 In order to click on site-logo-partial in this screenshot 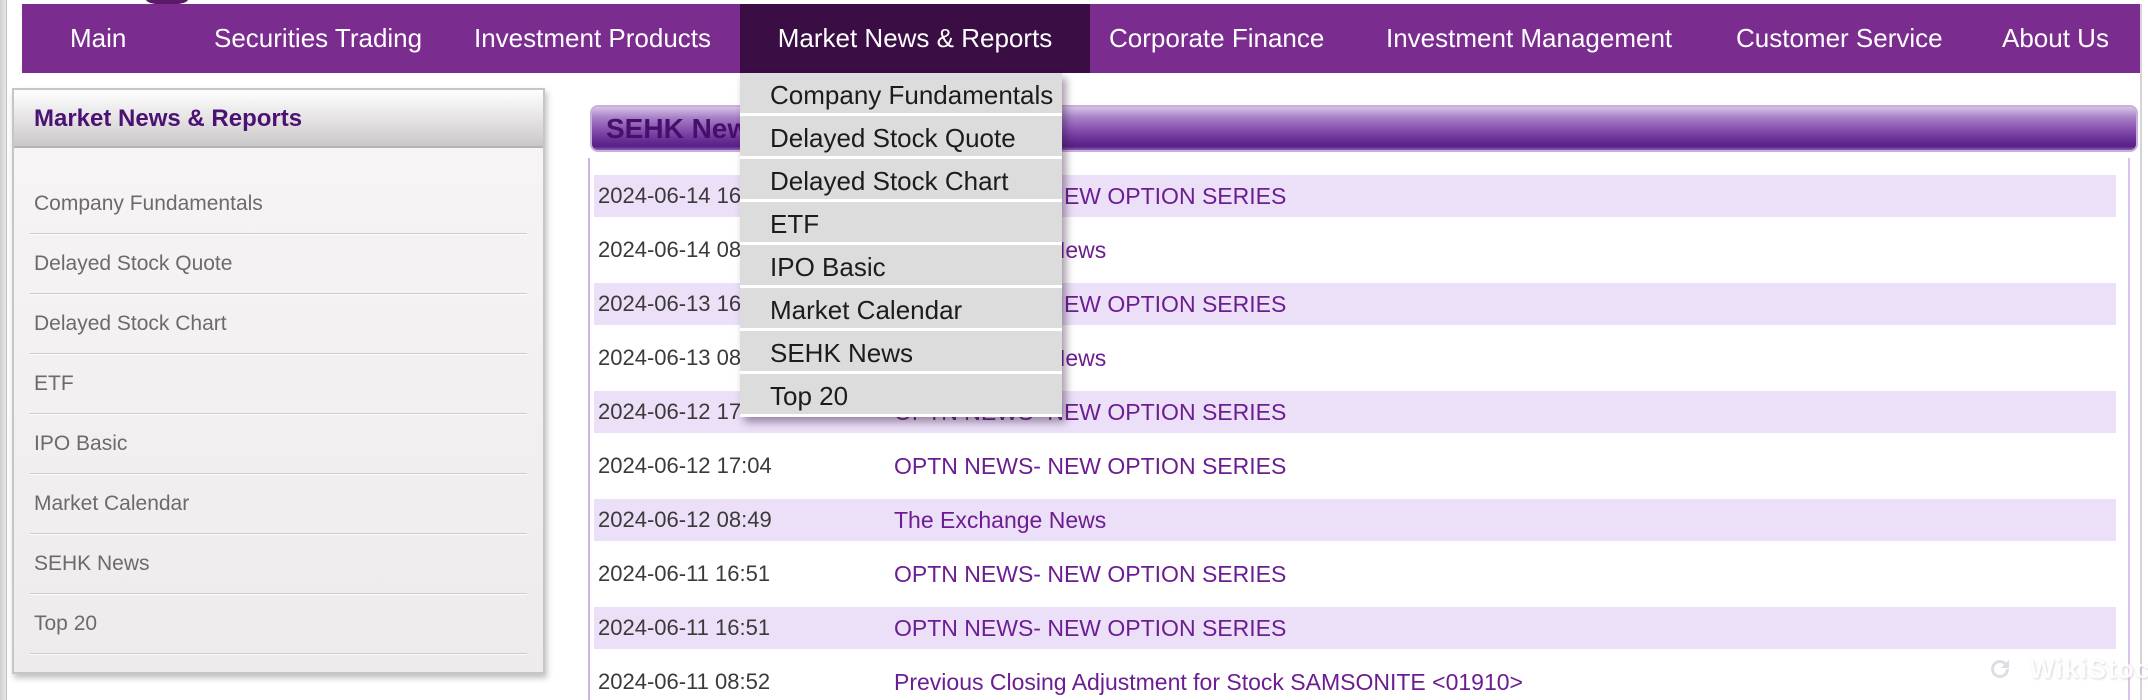, I will do `click(167, 2)`.